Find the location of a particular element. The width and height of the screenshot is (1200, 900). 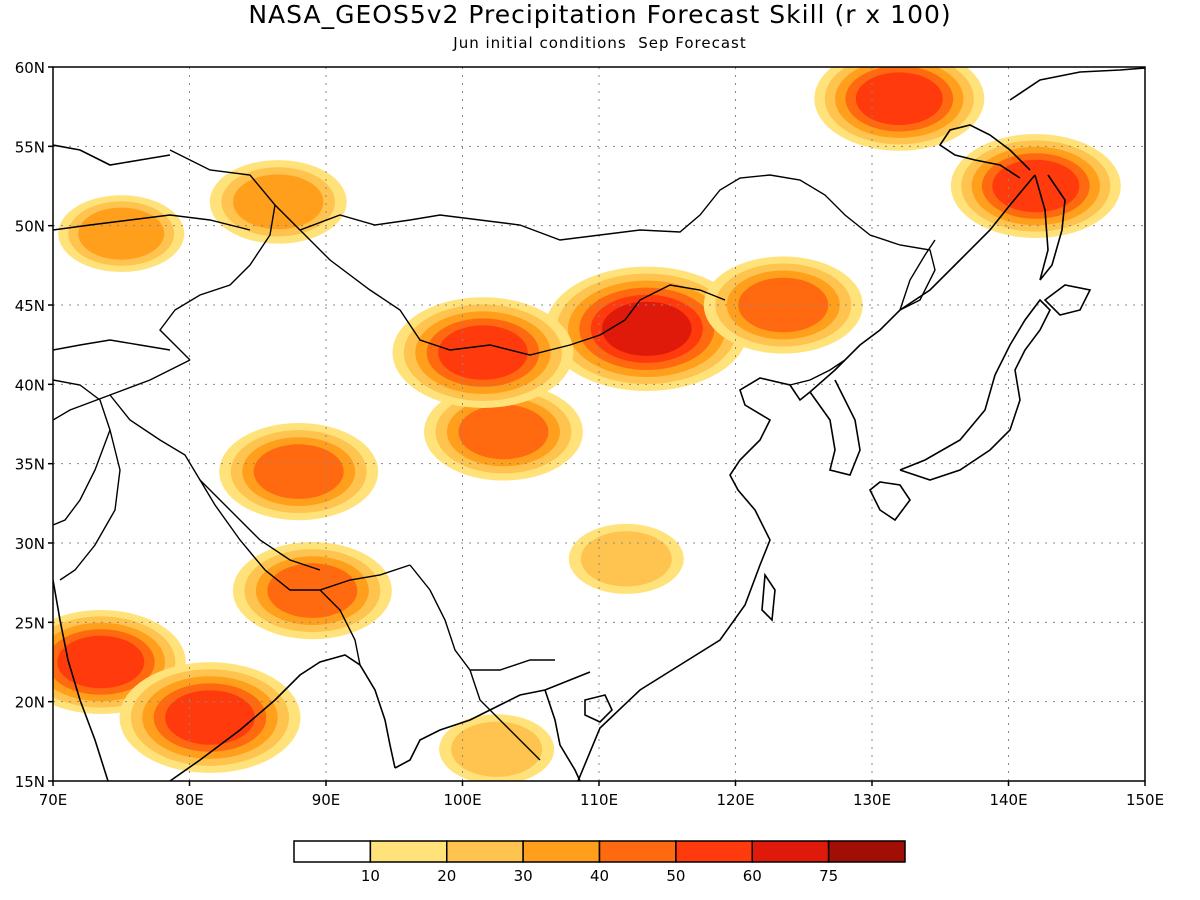

border-china-pakistan-india is located at coordinates (260, 492).